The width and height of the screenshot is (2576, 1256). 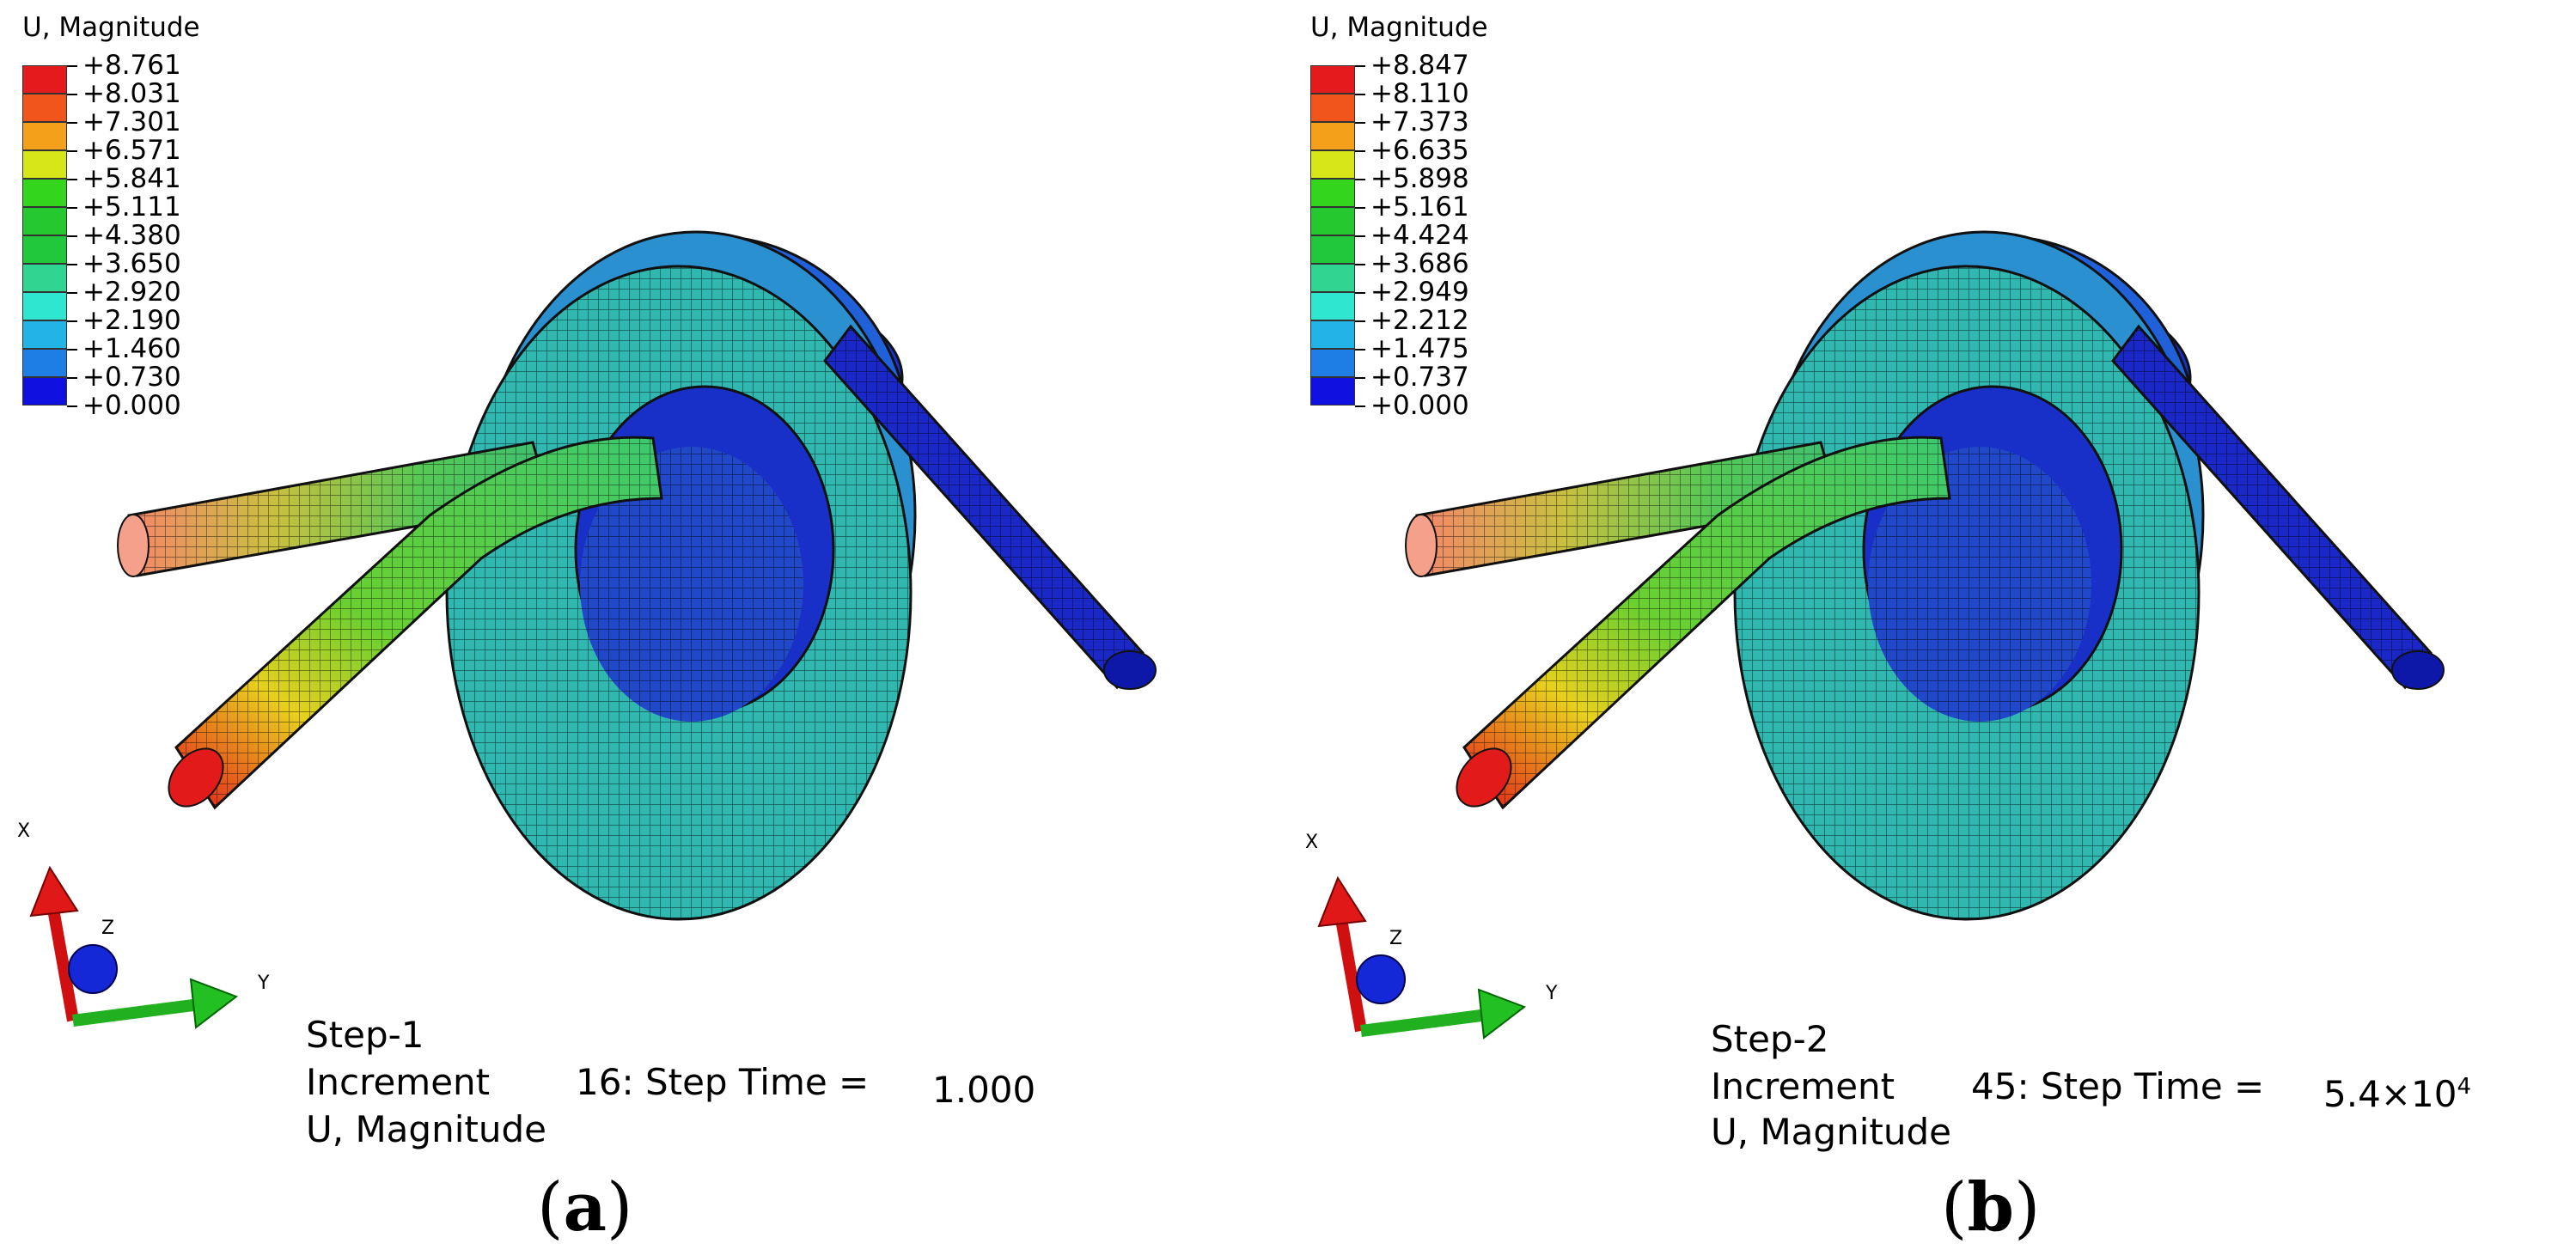 What do you see at coordinates (131, 348) in the screenshot?
I see `legend-value: +1.460` at bounding box center [131, 348].